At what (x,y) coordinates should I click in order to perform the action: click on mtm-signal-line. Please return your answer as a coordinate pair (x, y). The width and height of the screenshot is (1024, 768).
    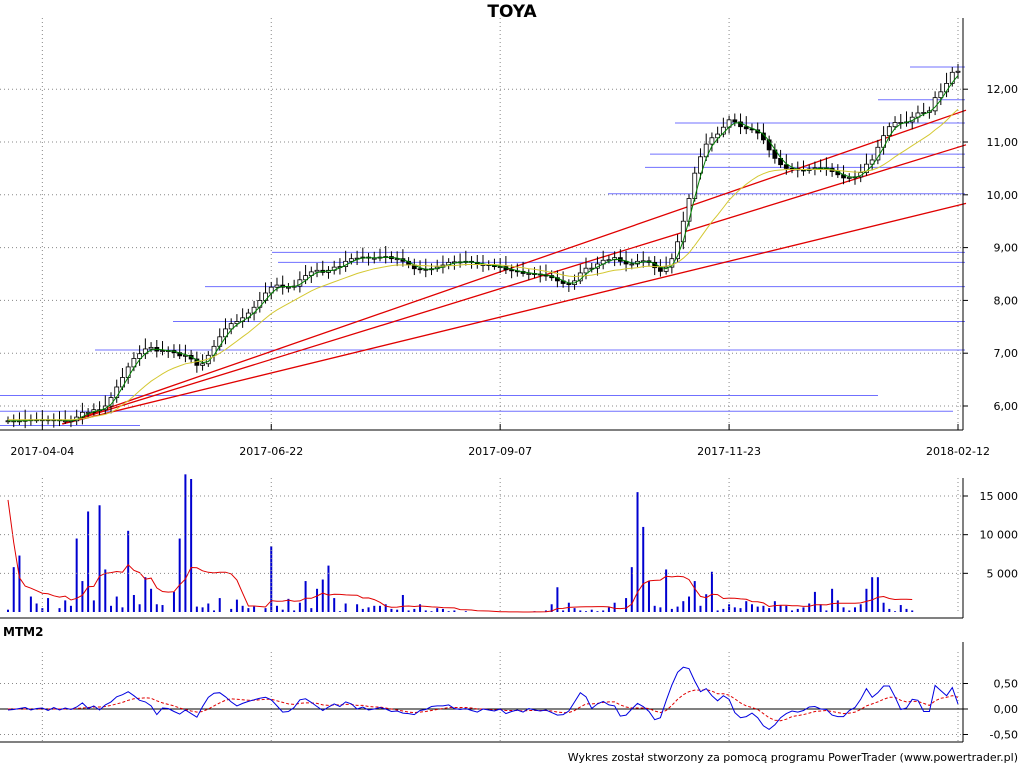
    Looking at the image, I should click on (483, 705).